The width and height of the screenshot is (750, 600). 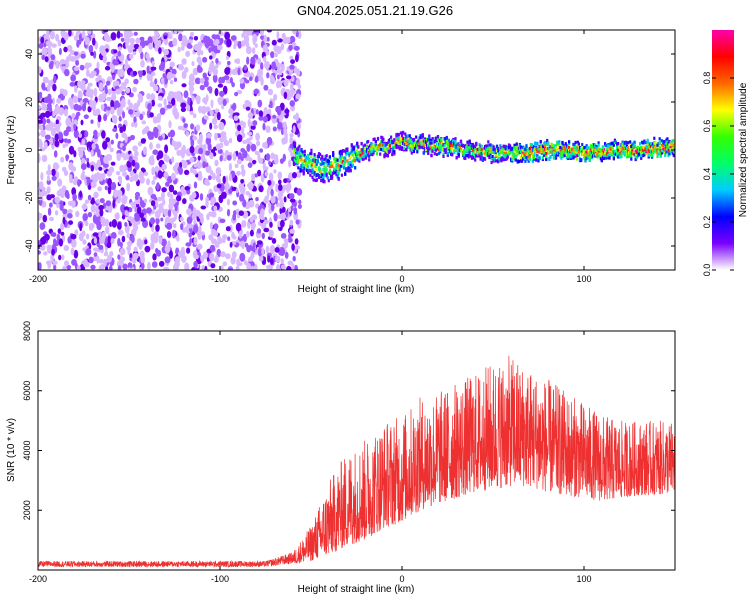 What do you see at coordinates (11, 150) in the screenshot?
I see `spectrogram-ylabel: Frequency (Hz)` at bounding box center [11, 150].